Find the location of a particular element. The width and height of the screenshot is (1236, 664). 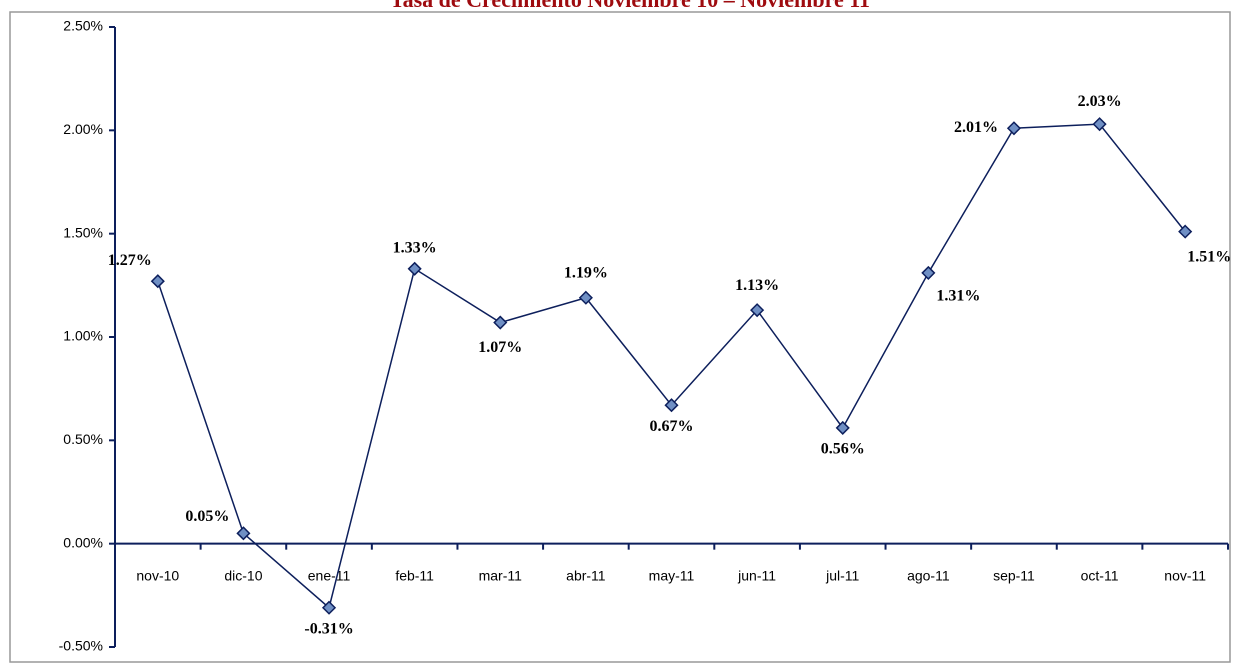

y-tick-label: -0.50% is located at coordinates (81, 646).